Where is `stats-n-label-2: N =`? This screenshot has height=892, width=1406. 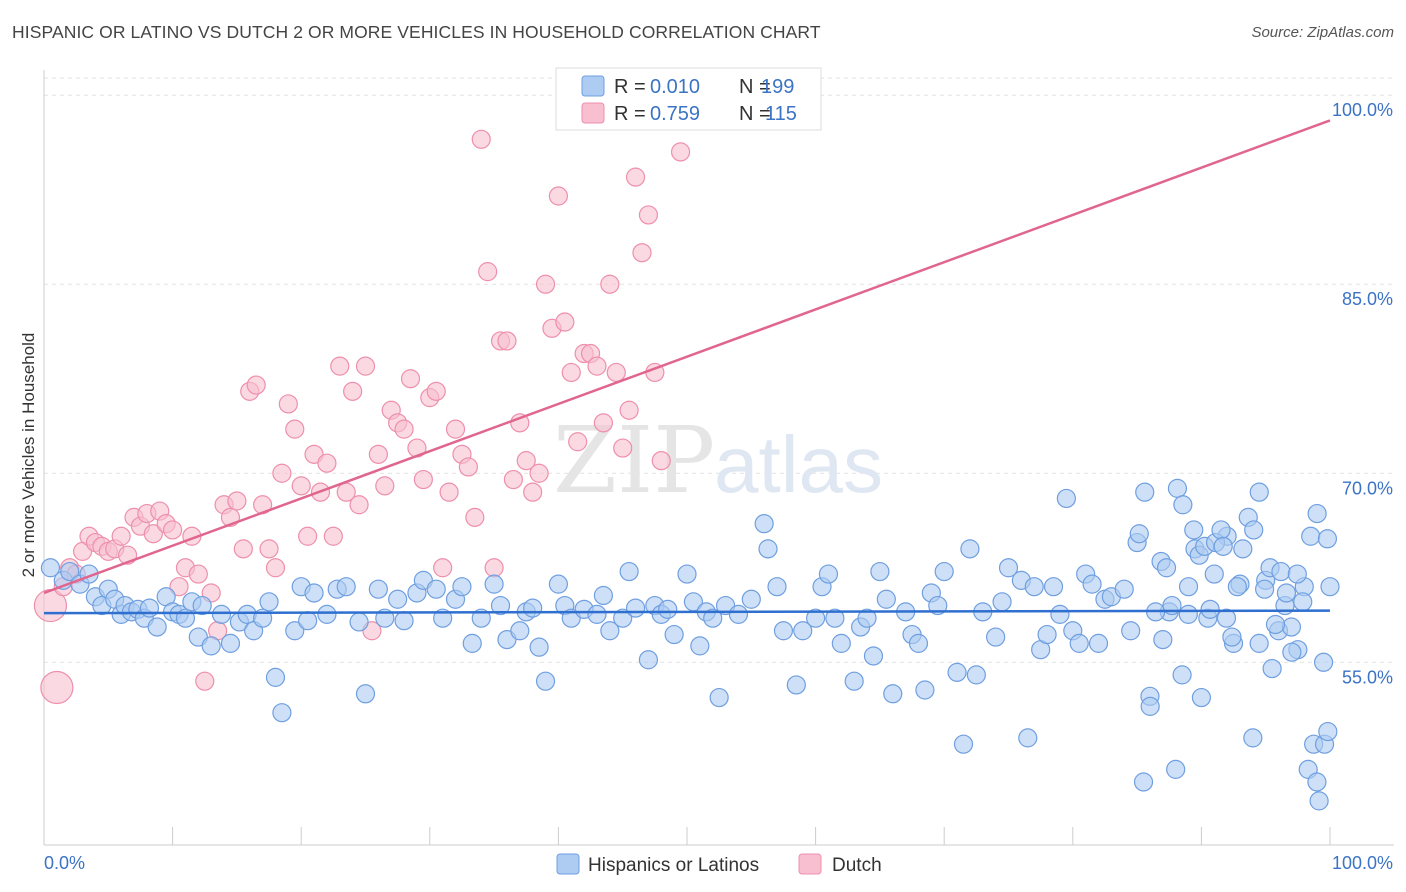
stats-n-label-2: N = is located at coordinates (755, 114).